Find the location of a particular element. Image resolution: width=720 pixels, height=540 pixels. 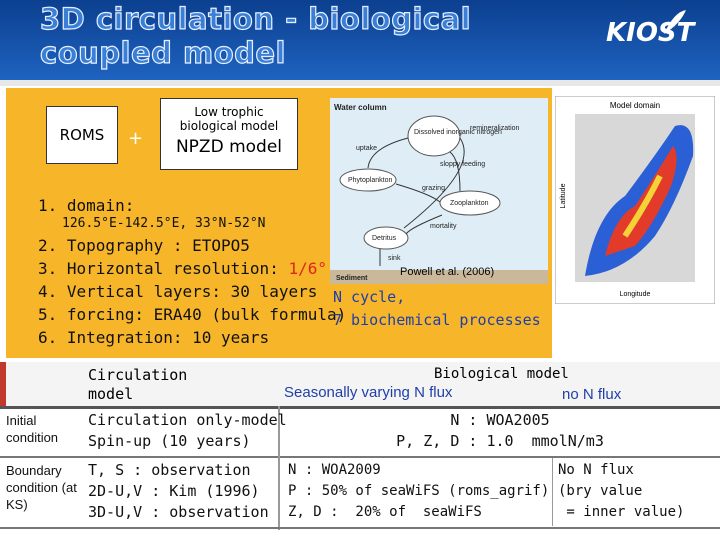

header-cell: Circulation model is located at coordinates (138, 384).